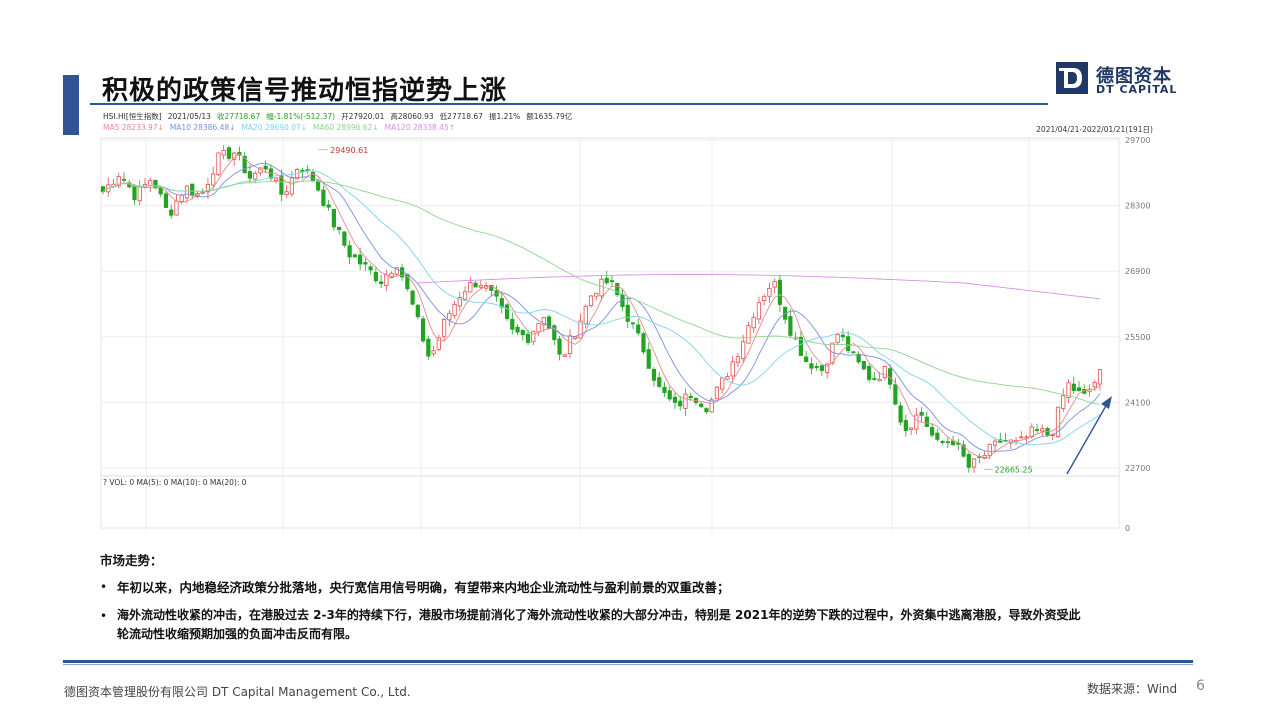  I want to click on quote-field: 振1.21%, so click(504, 116).